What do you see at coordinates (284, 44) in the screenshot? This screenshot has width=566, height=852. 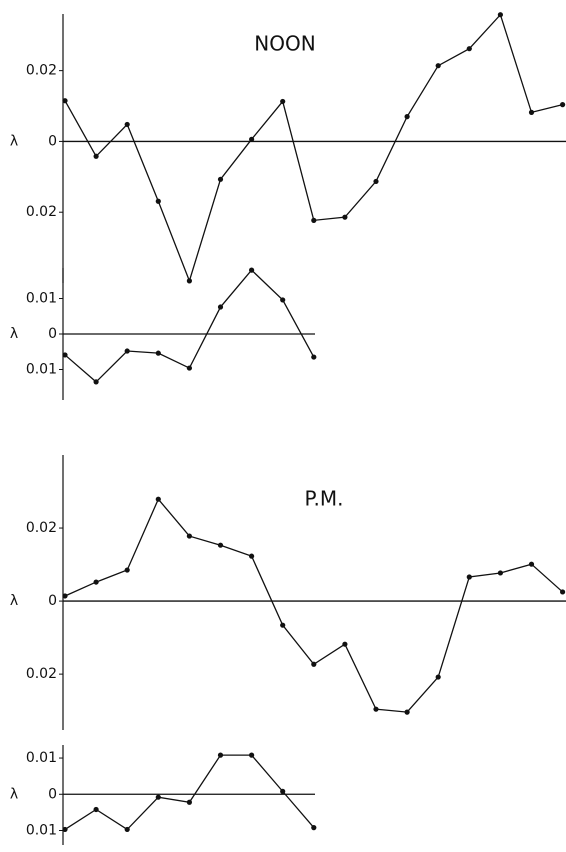 I see `chart-title: NOON` at bounding box center [284, 44].